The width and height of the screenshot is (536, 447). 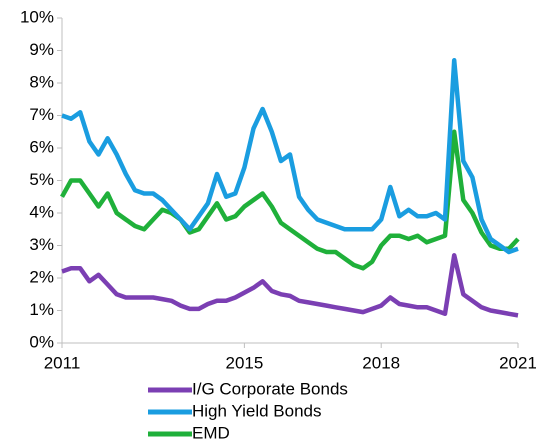 I want to click on y-tick-label: 7%, so click(x=41, y=114).